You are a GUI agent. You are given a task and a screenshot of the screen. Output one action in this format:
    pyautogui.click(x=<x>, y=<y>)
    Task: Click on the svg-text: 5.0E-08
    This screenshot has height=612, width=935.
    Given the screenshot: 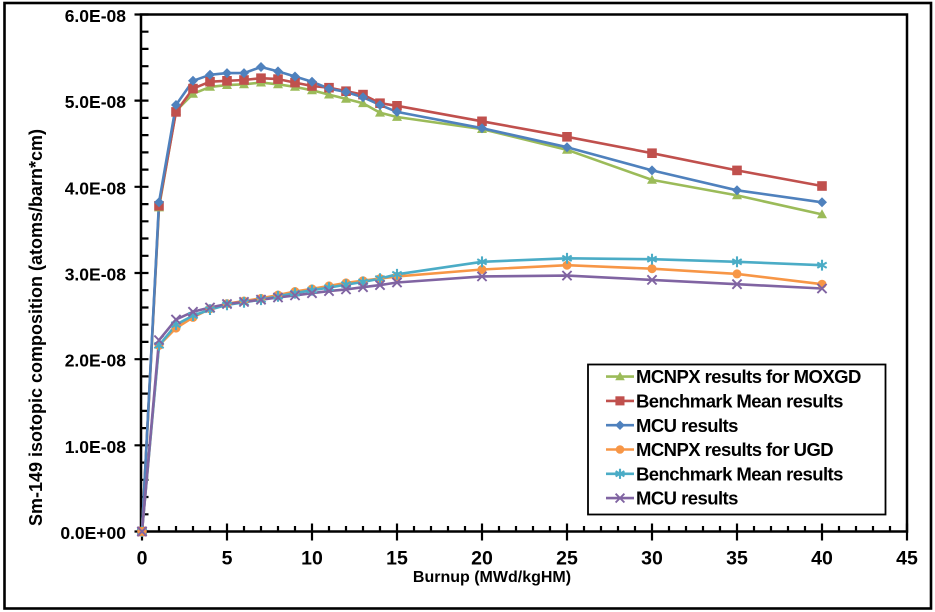 What is the action you would take?
    pyautogui.click(x=96, y=102)
    